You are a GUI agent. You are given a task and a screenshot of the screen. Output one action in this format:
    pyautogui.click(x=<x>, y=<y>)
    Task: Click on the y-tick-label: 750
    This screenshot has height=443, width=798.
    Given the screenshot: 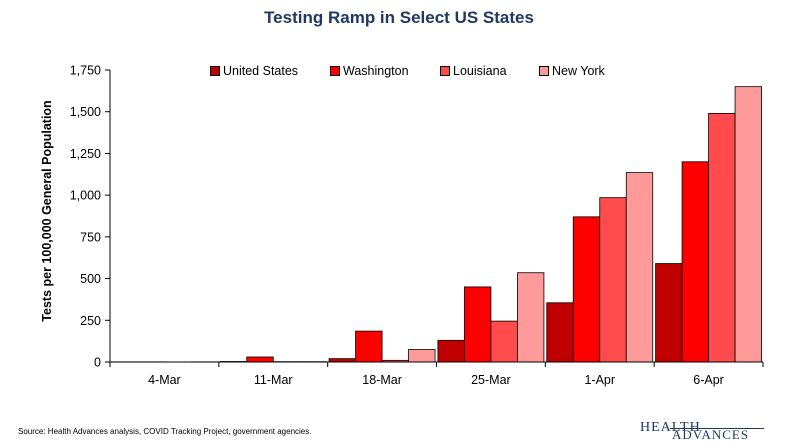 What is the action you would take?
    pyautogui.click(x=90, y=237)
    